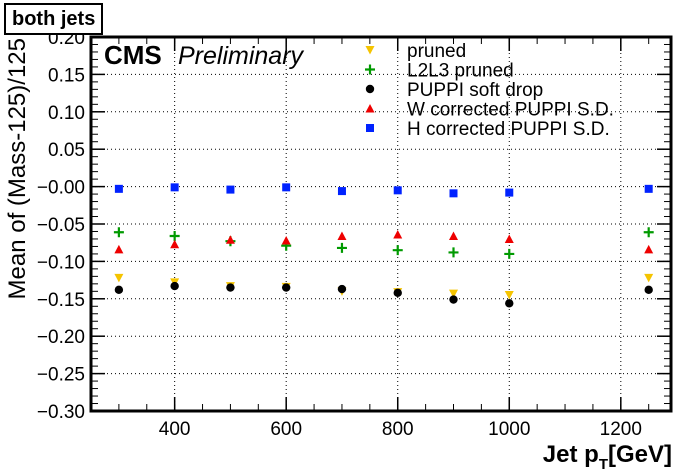  Describe the element at coordinates (621, 429) in the screenshot. I see `x-tick-label: 1200` at that location.